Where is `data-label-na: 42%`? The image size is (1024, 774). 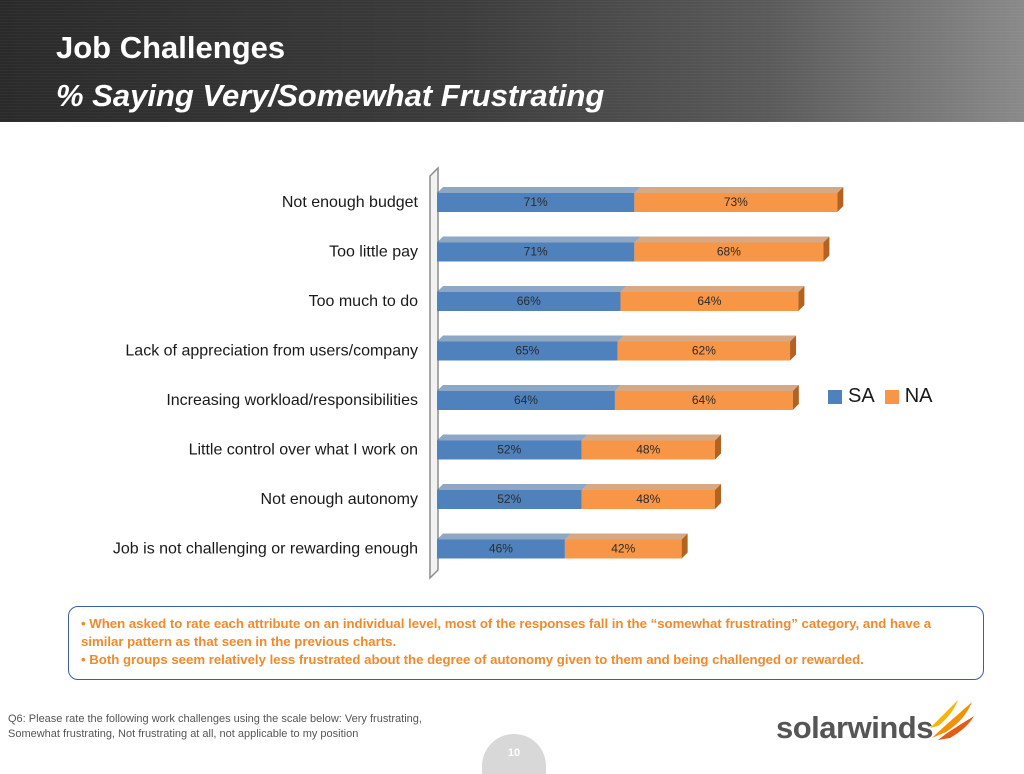
data-label-na: 42% is located at coordinates (623, 549).